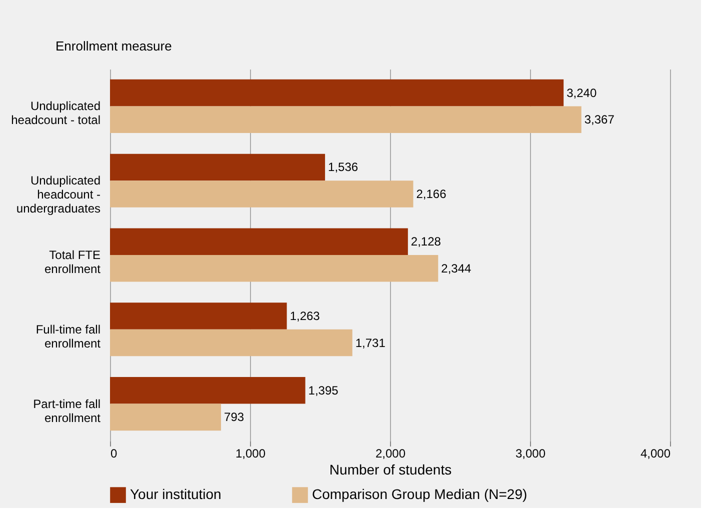  Describe the element at coordinates (655, 453) in the screenshot. I see `x-tick-label: 4,000` at that location.